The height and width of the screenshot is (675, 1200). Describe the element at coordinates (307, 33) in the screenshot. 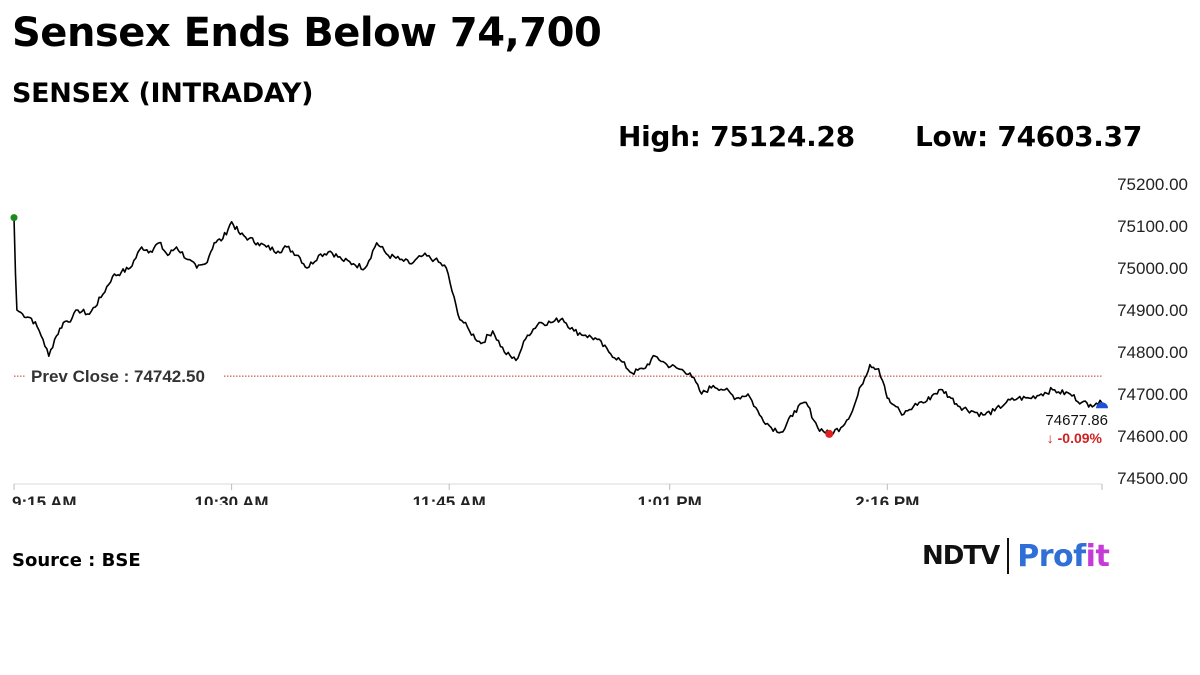

I see `headline: Sensex Ends Below 74,700` at that location.